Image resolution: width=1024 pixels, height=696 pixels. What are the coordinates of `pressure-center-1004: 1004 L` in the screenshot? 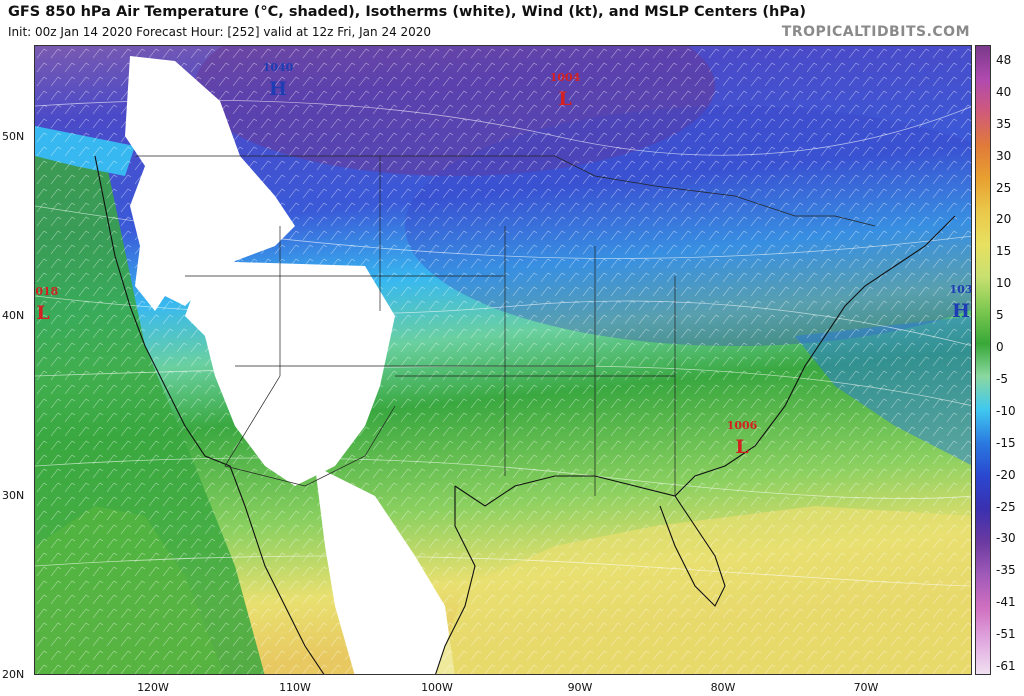 It's located at (565, 90).